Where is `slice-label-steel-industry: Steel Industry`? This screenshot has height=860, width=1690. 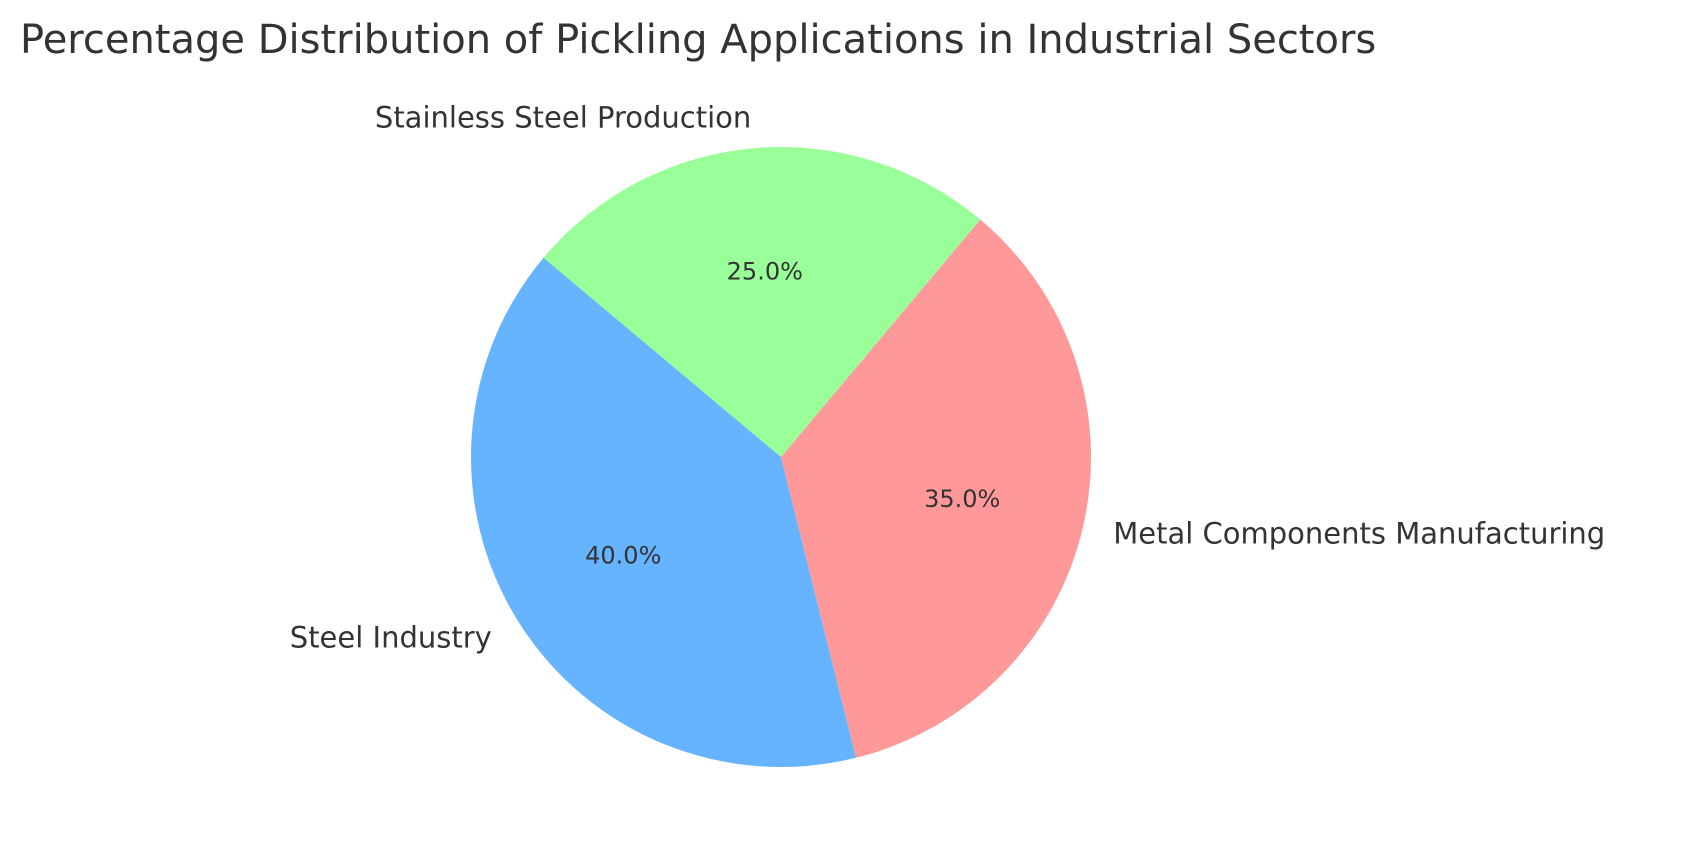
slice-label-steel-industry: Steel Industry is located at coordinates (391, 638).